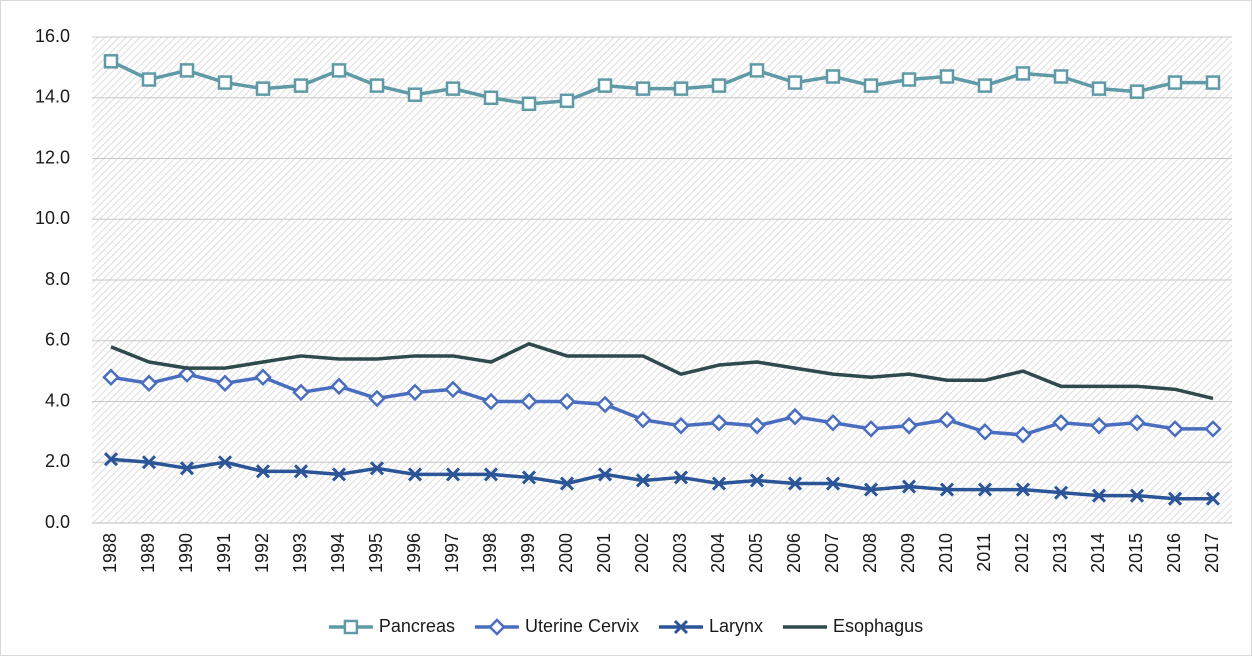  What do you see at coordinates (1022, 553) in the screenshot?
I see `x-tick-label: 2012` at bounding box center [1022, 553].